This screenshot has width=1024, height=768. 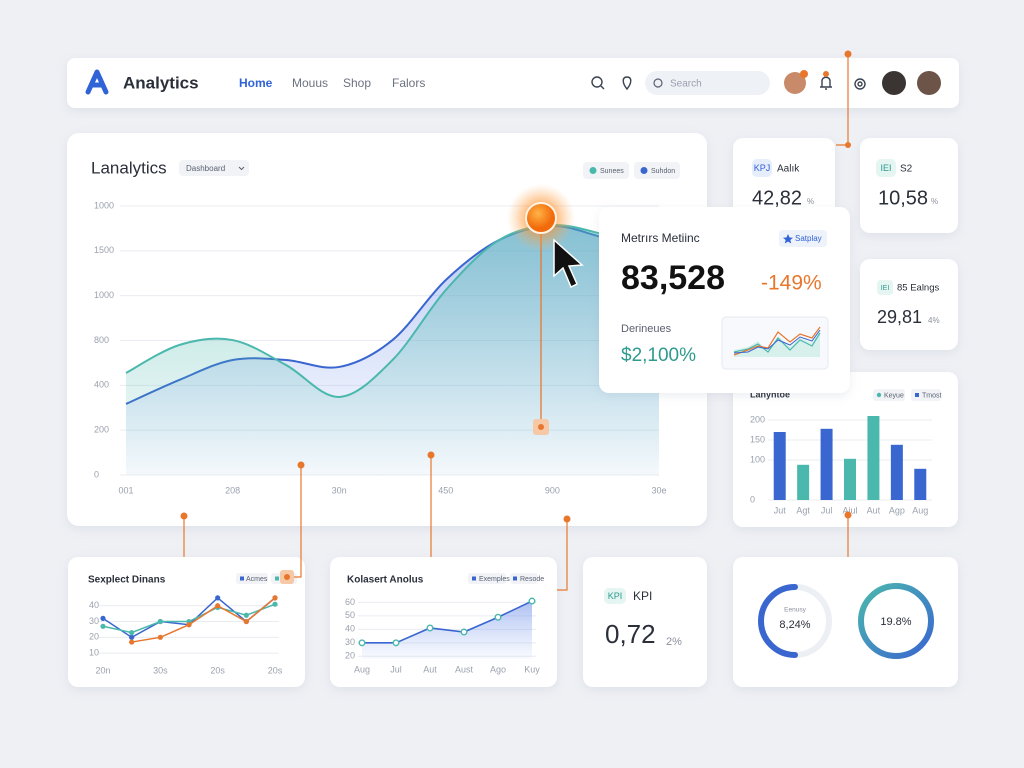 What do you see at coordinates (808, 238) in the screenshot?
I see `tooltip-button-label: Satplay` at bounding box center [808, 238].